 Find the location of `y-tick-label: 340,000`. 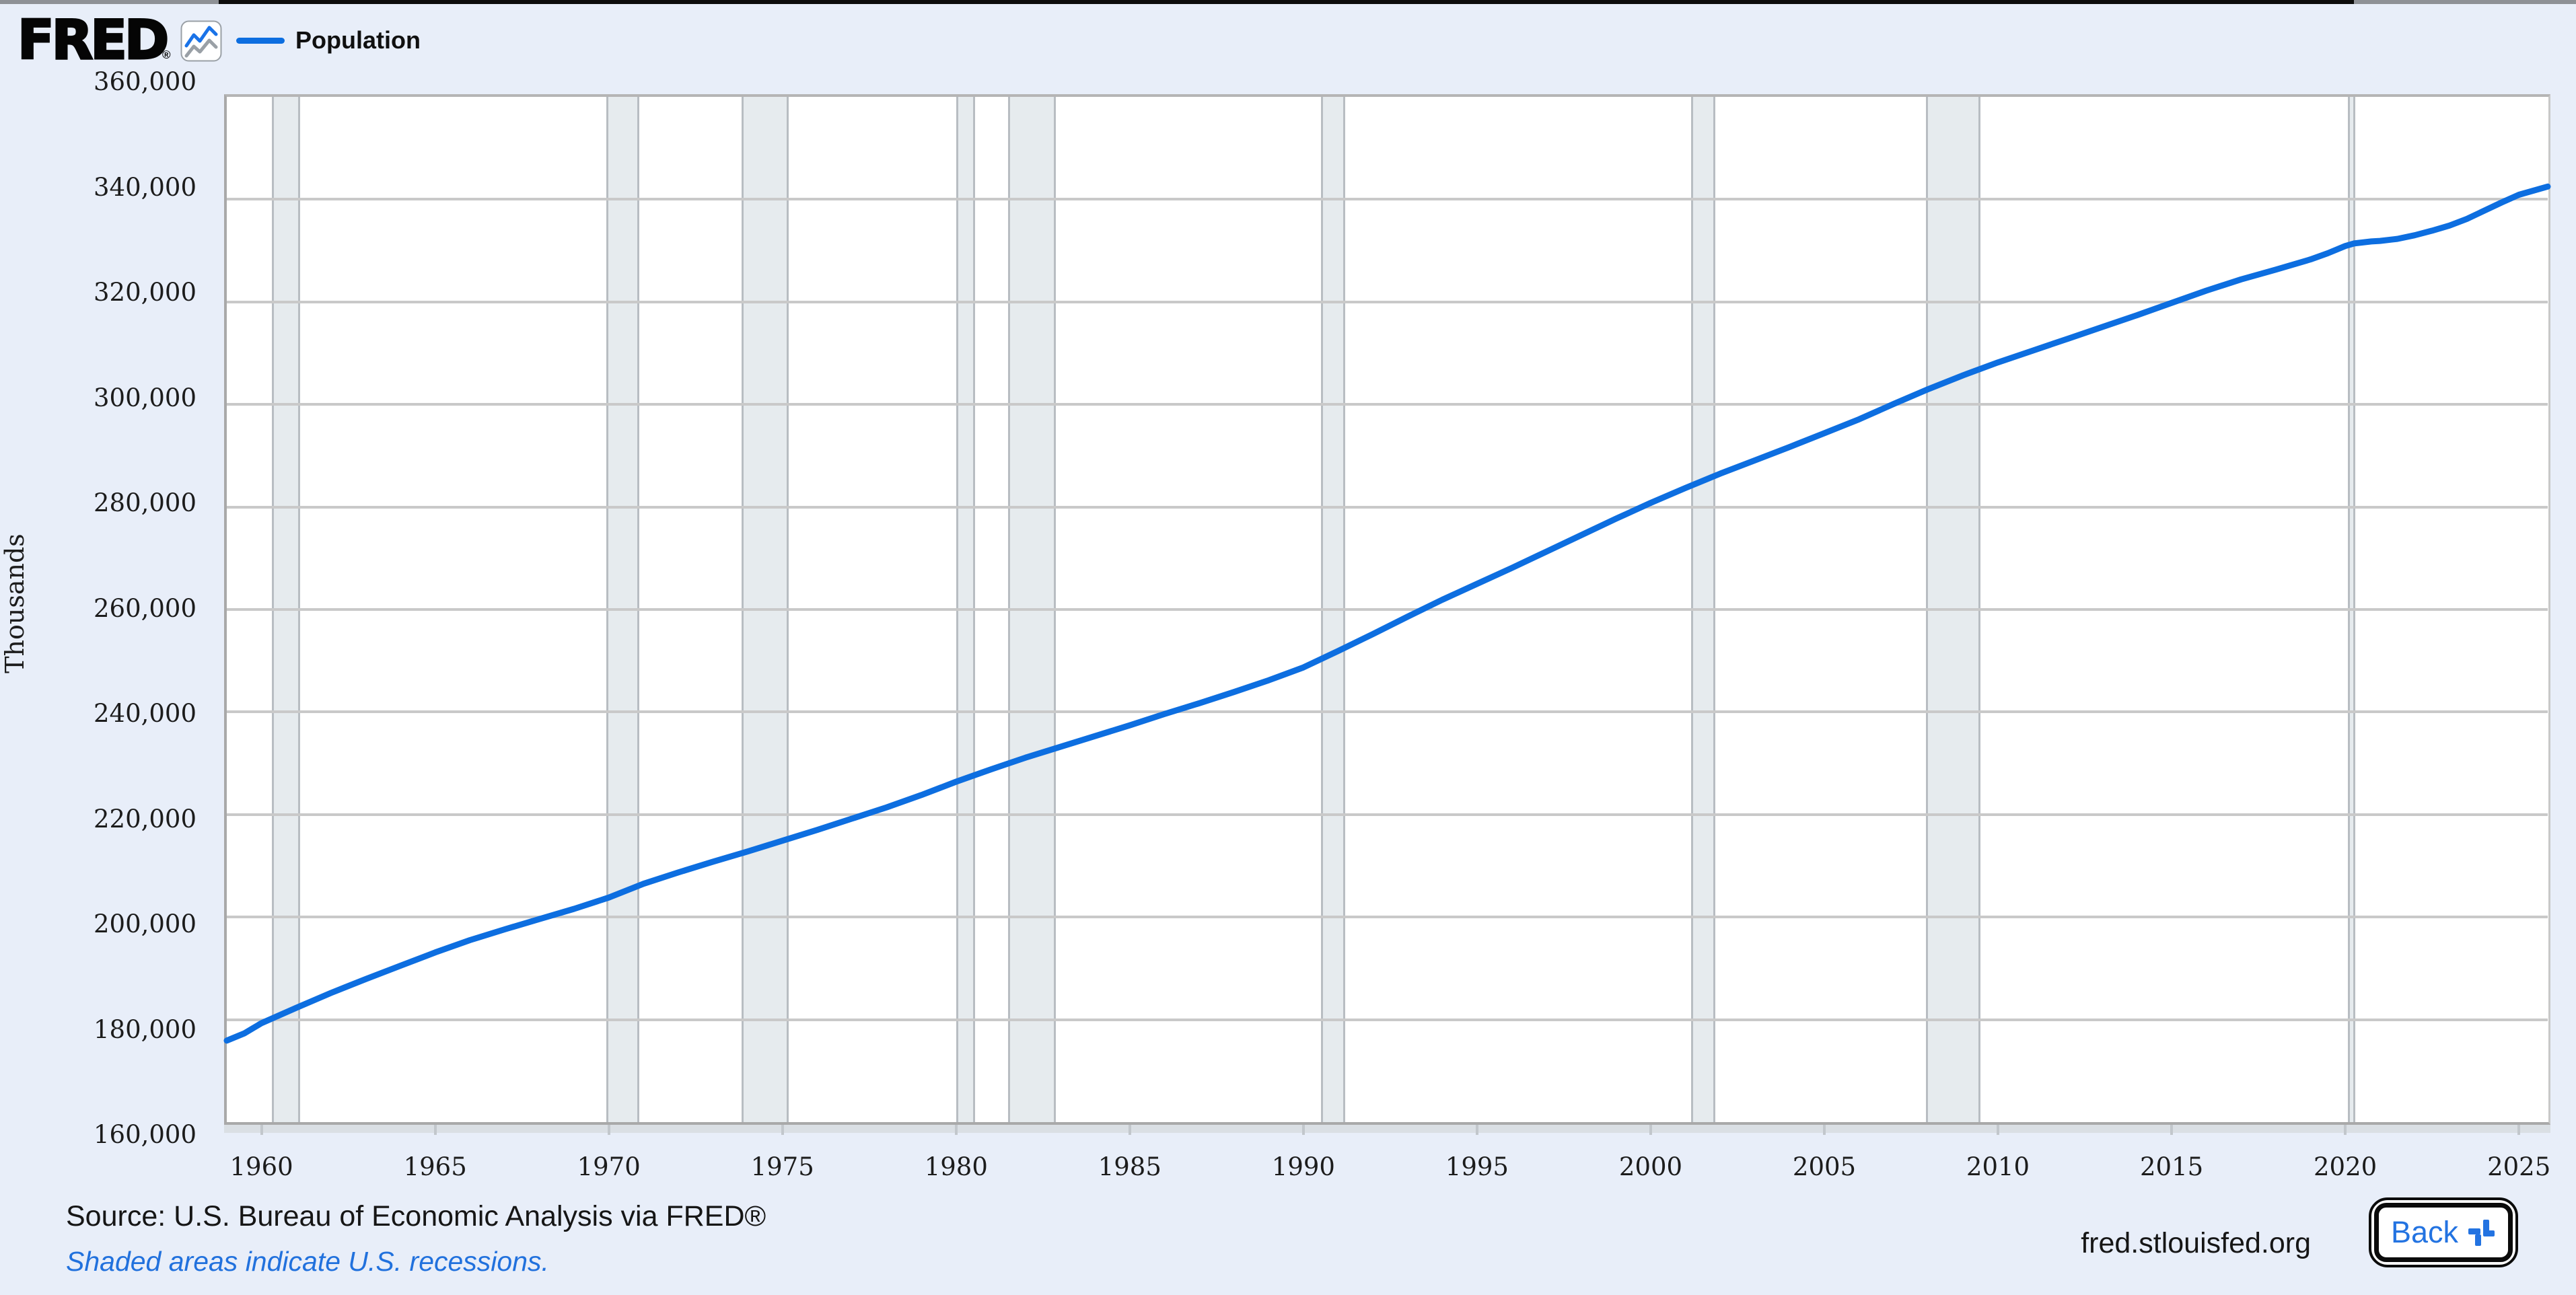

y-tick-label: 340,000 is located at coordinates (144, 187).